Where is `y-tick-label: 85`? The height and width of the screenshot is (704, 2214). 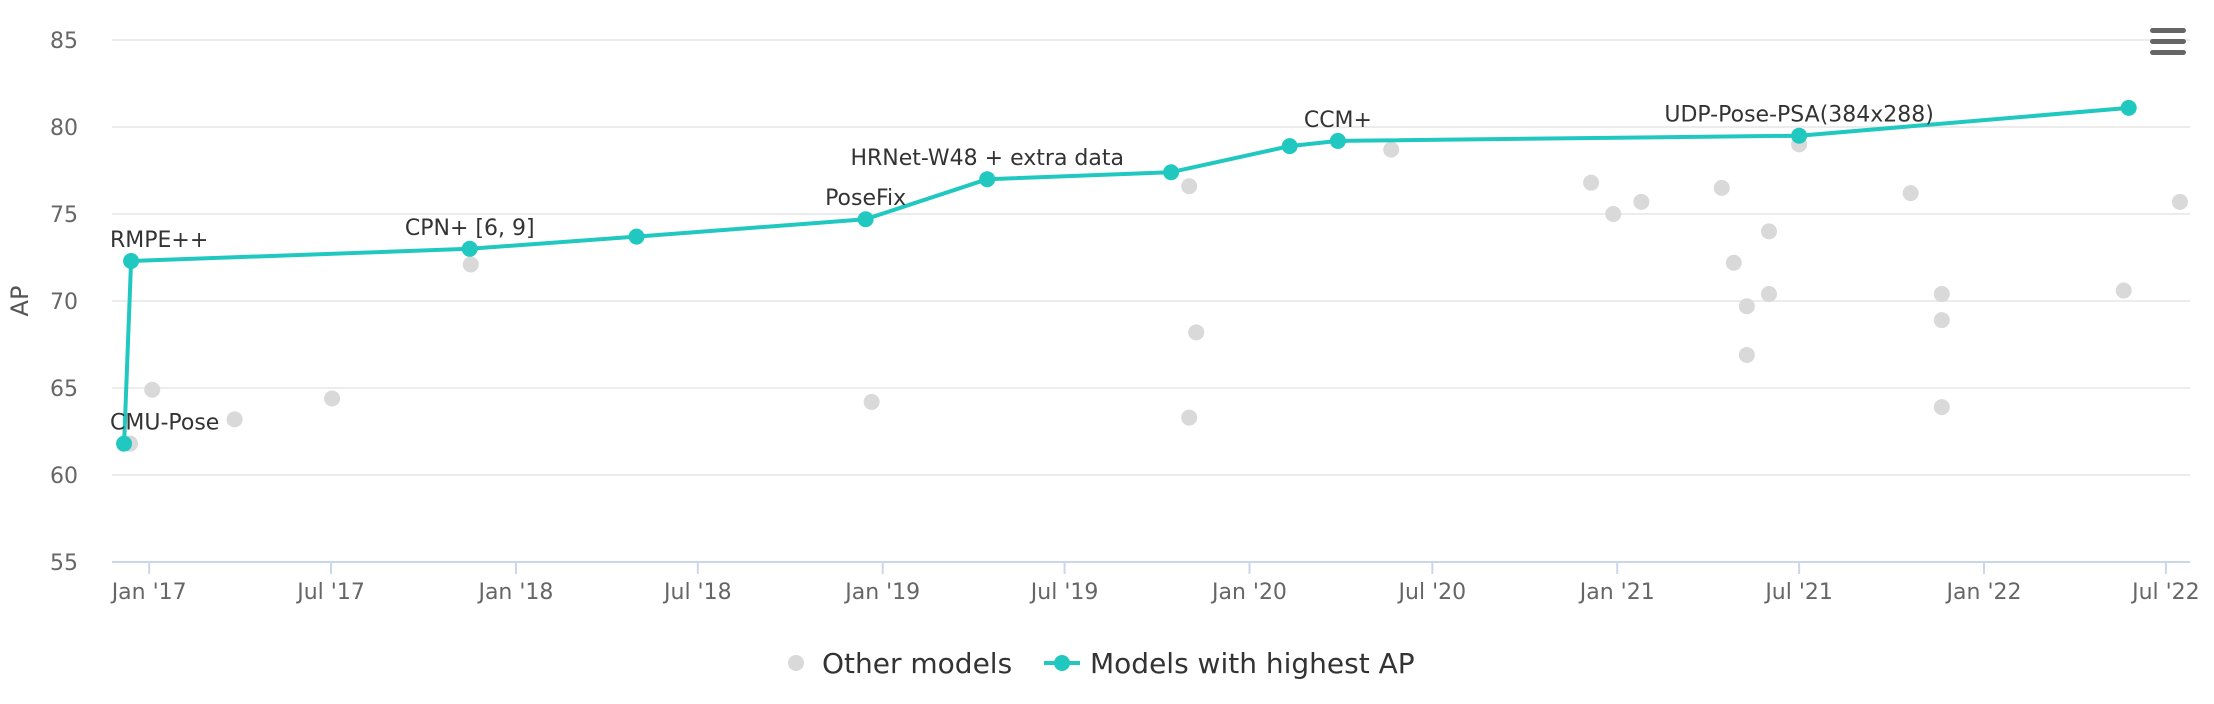 y-tick-label: 85 is located at coordinates (64, 41).